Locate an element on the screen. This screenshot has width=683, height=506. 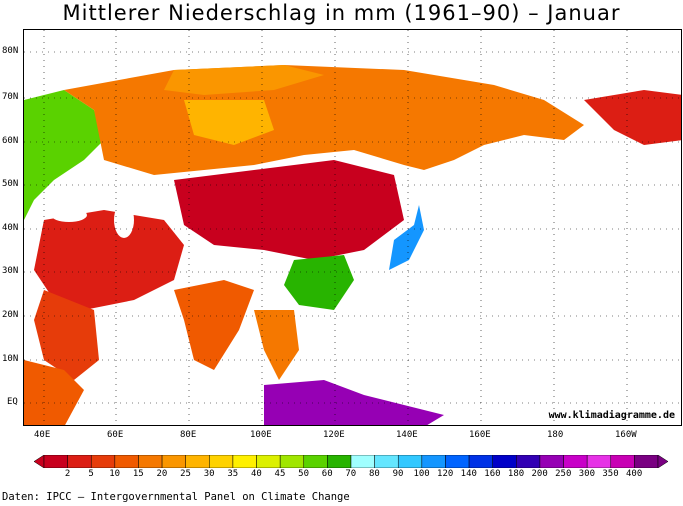
credit-label: www.klimadiagramme.de is located at coordinates (611, 415).